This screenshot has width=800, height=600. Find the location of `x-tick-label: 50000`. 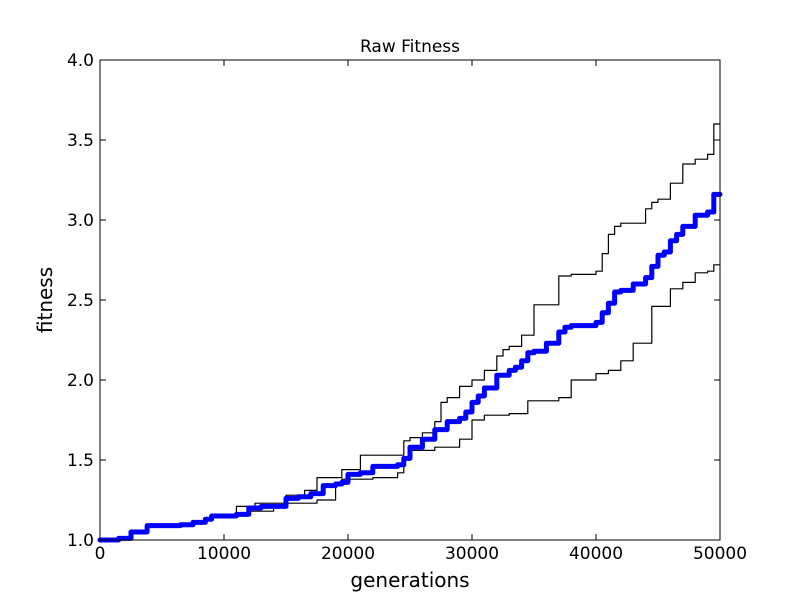

x-tick-label: 50000 is located at coordinates (720, 554).